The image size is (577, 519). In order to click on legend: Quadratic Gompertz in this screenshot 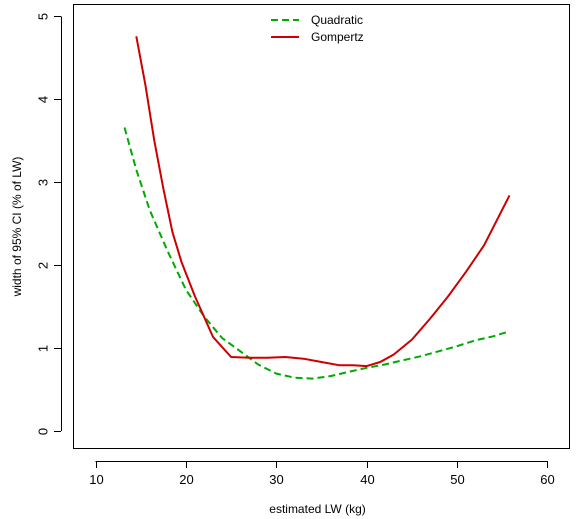, I will do `click(317, 28)`.